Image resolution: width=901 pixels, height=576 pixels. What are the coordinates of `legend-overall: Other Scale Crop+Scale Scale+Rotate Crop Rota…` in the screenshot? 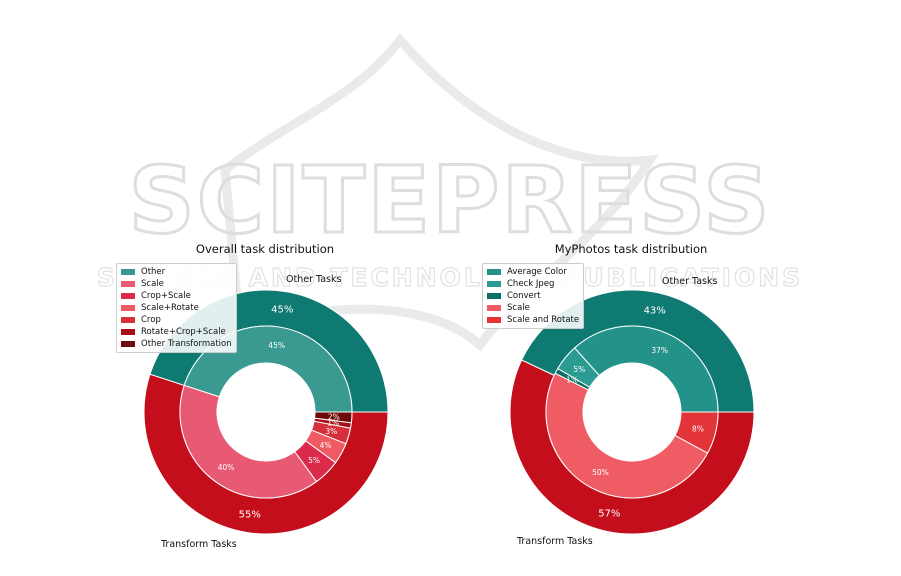 It's located at (176, 308).